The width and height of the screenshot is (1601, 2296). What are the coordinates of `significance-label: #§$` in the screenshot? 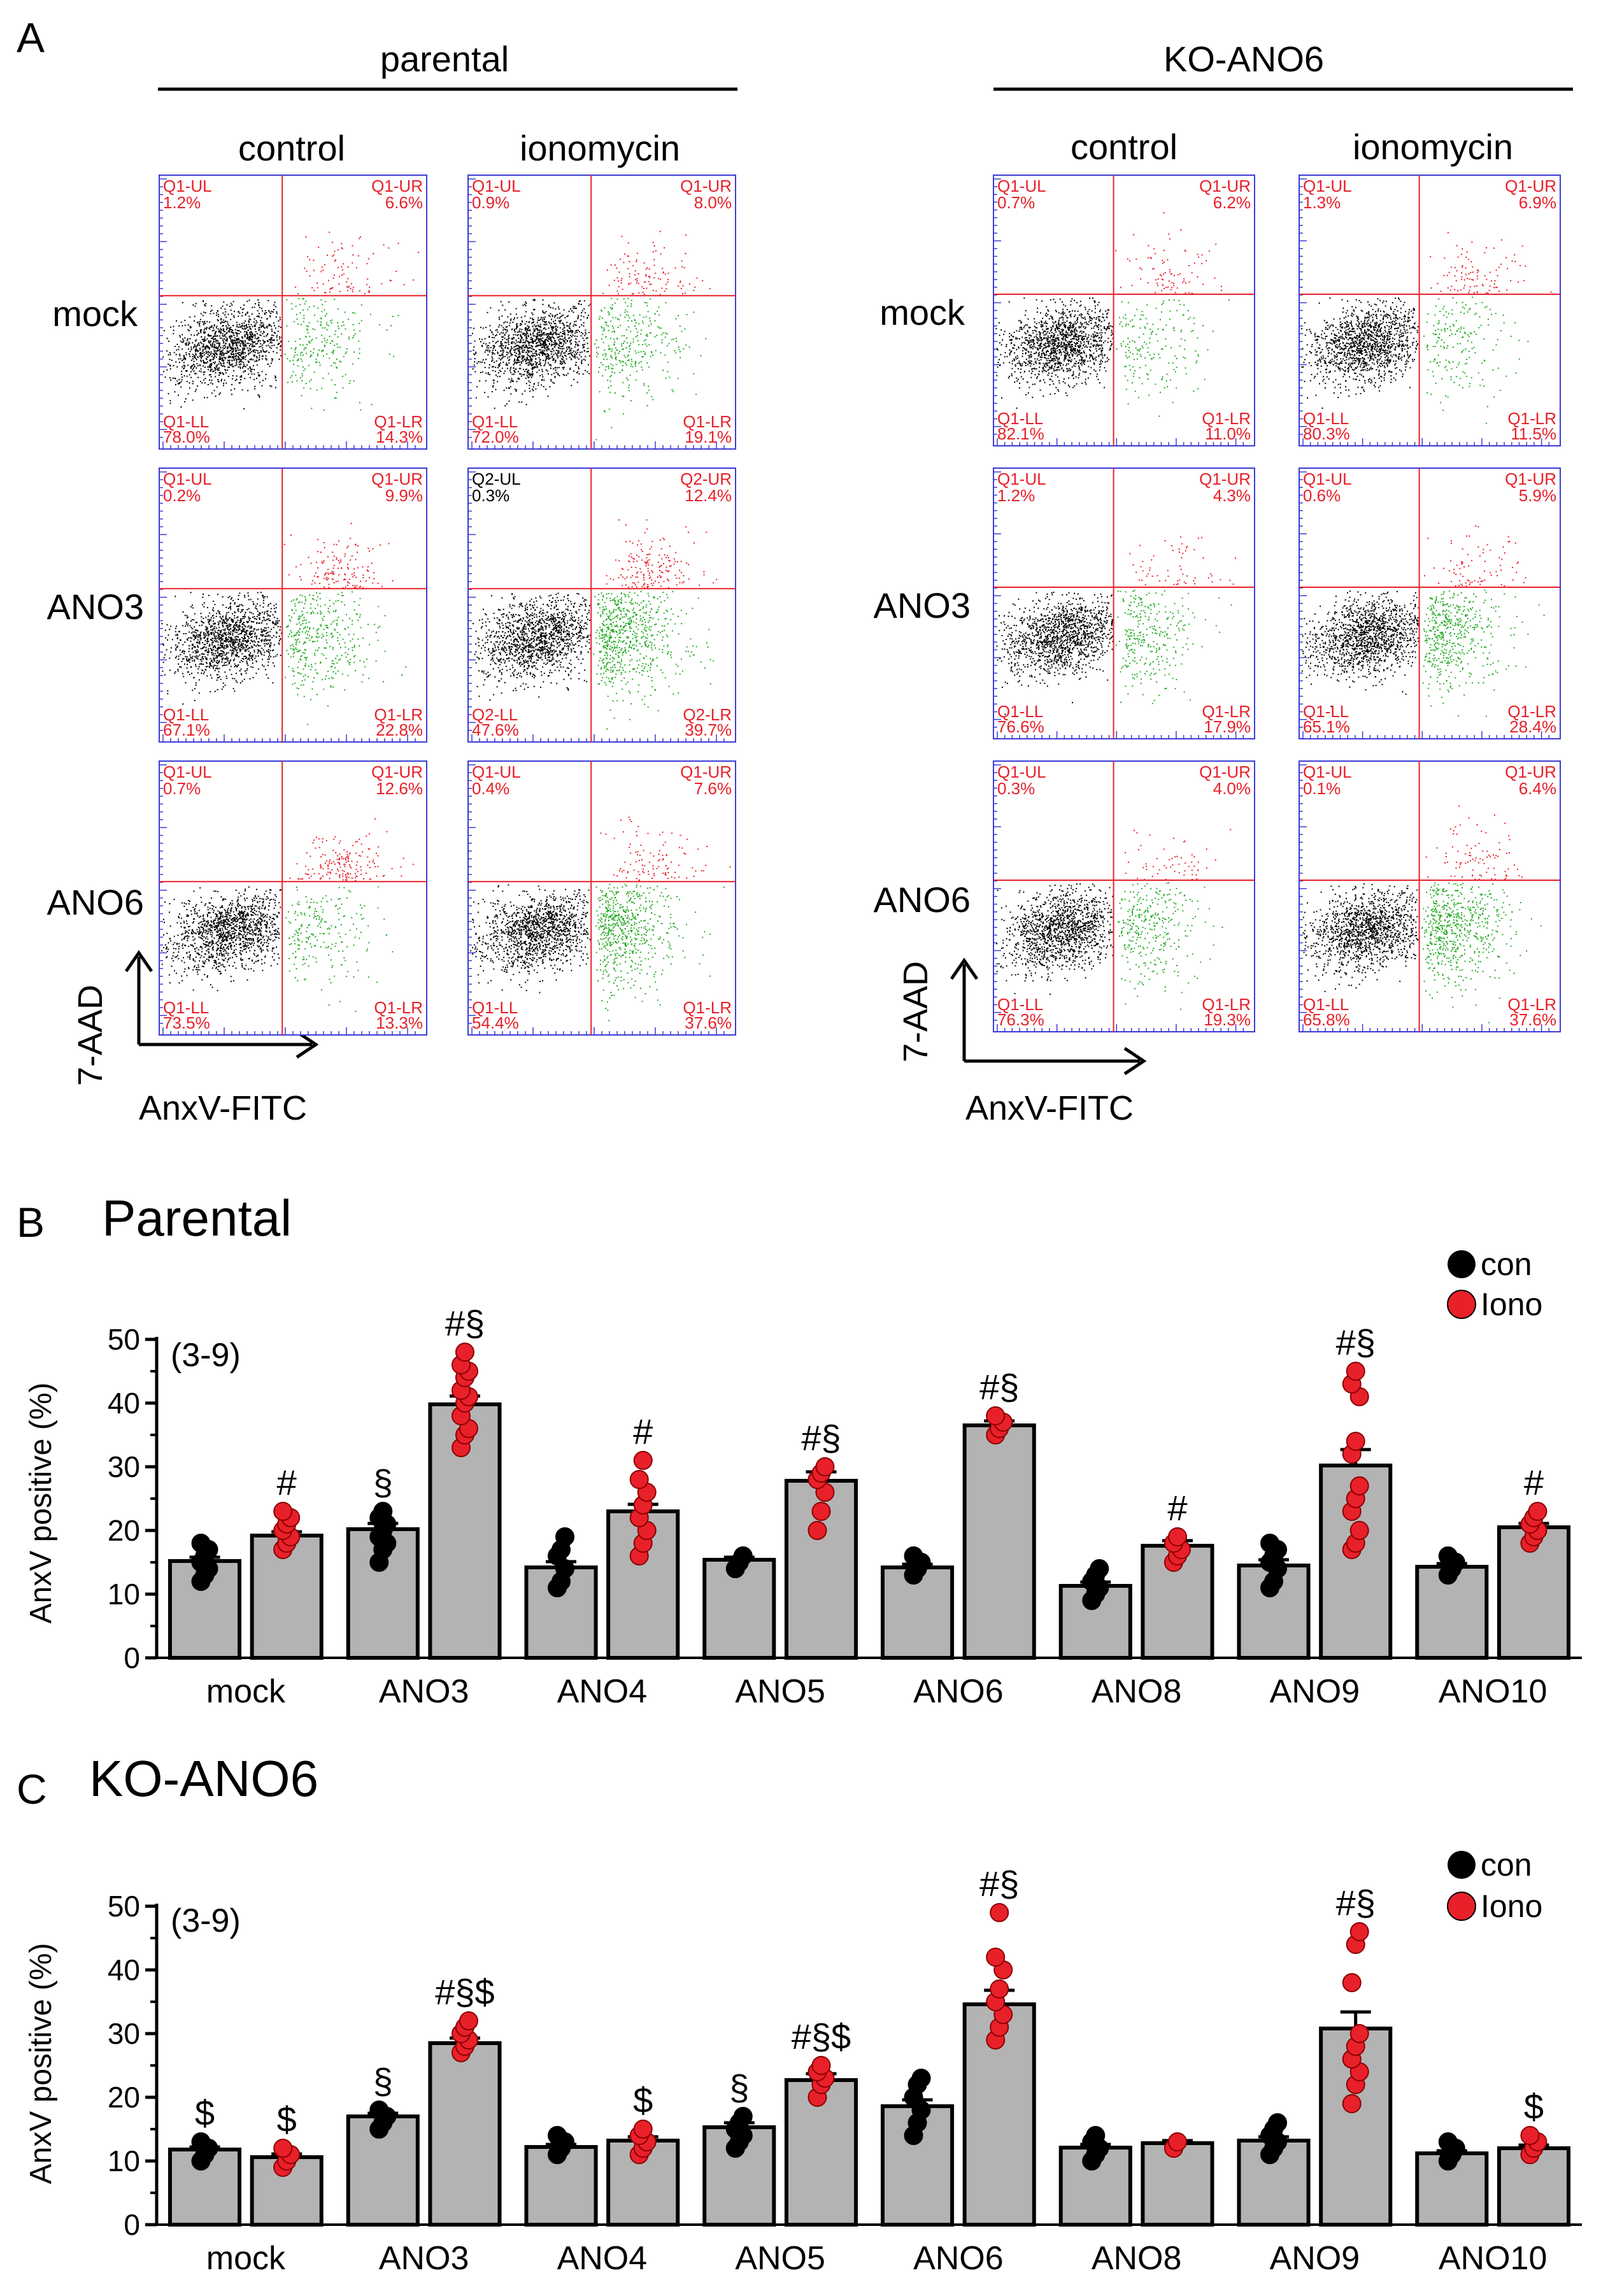 It's located at (821, 2036).